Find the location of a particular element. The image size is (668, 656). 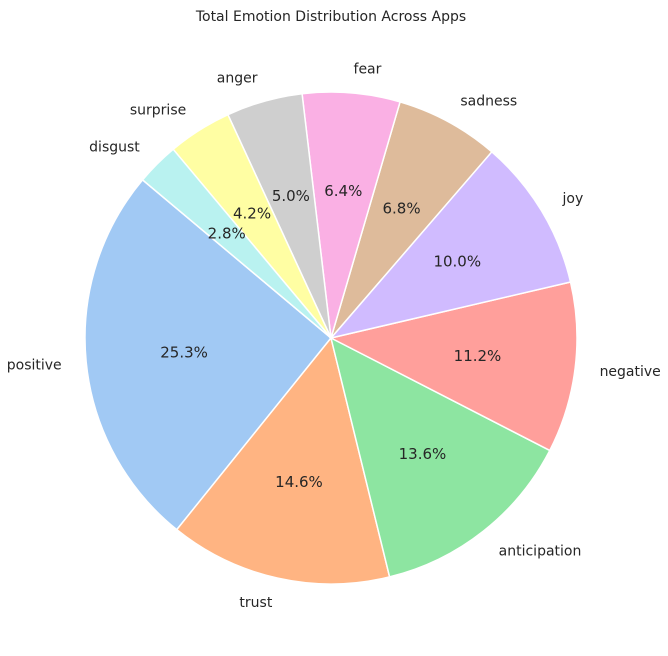

category-label-sadness: sadness is located at coordinates (488, 101).